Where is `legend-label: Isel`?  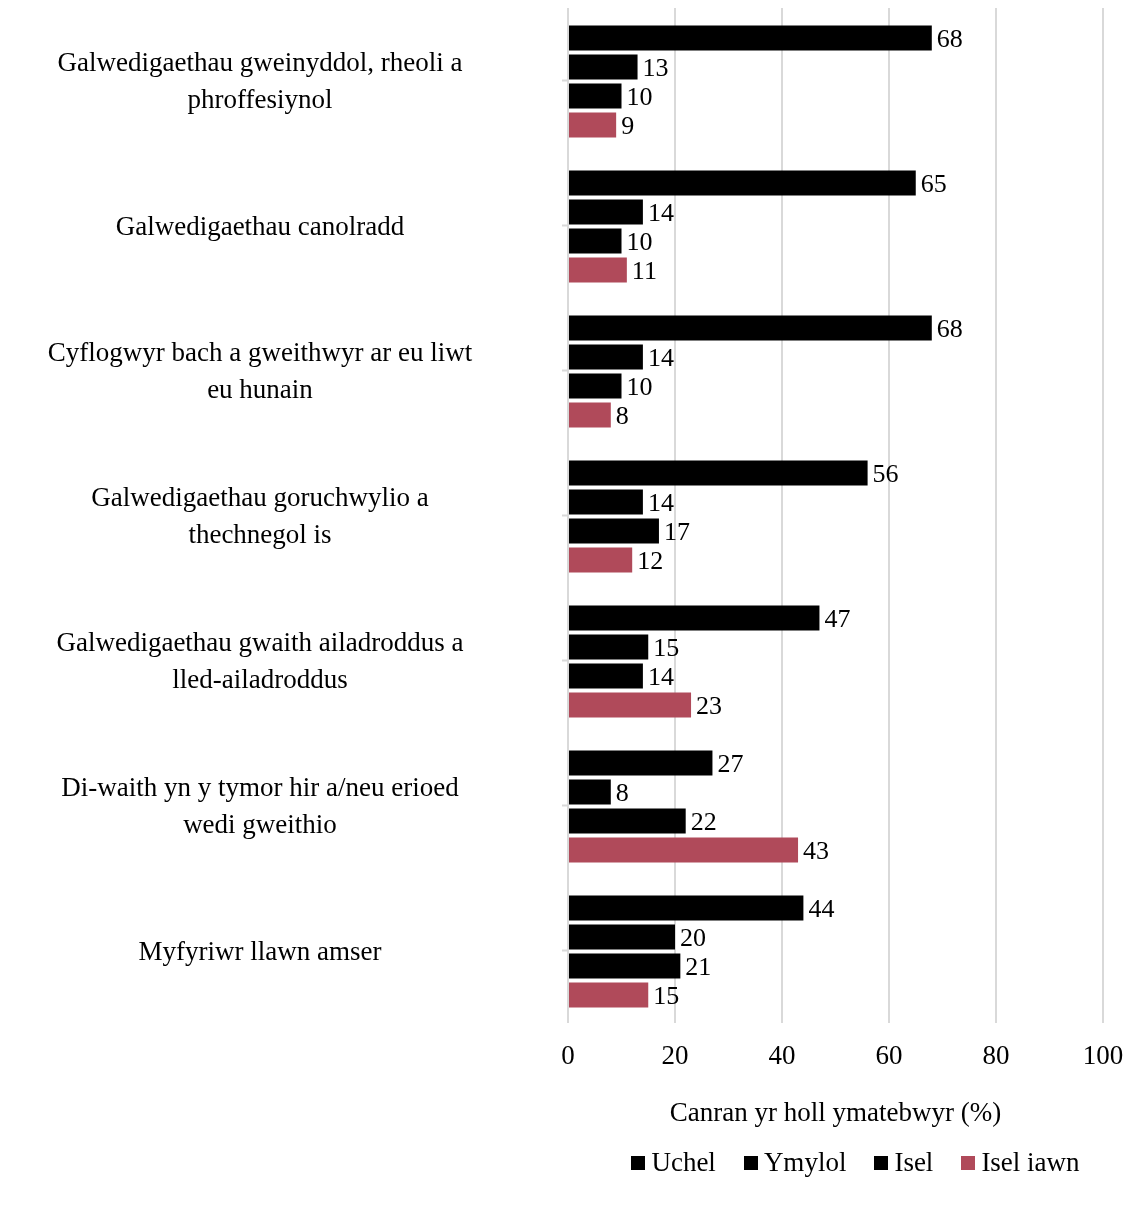
legend-label: Isel is located at coordinates (914, 1162).